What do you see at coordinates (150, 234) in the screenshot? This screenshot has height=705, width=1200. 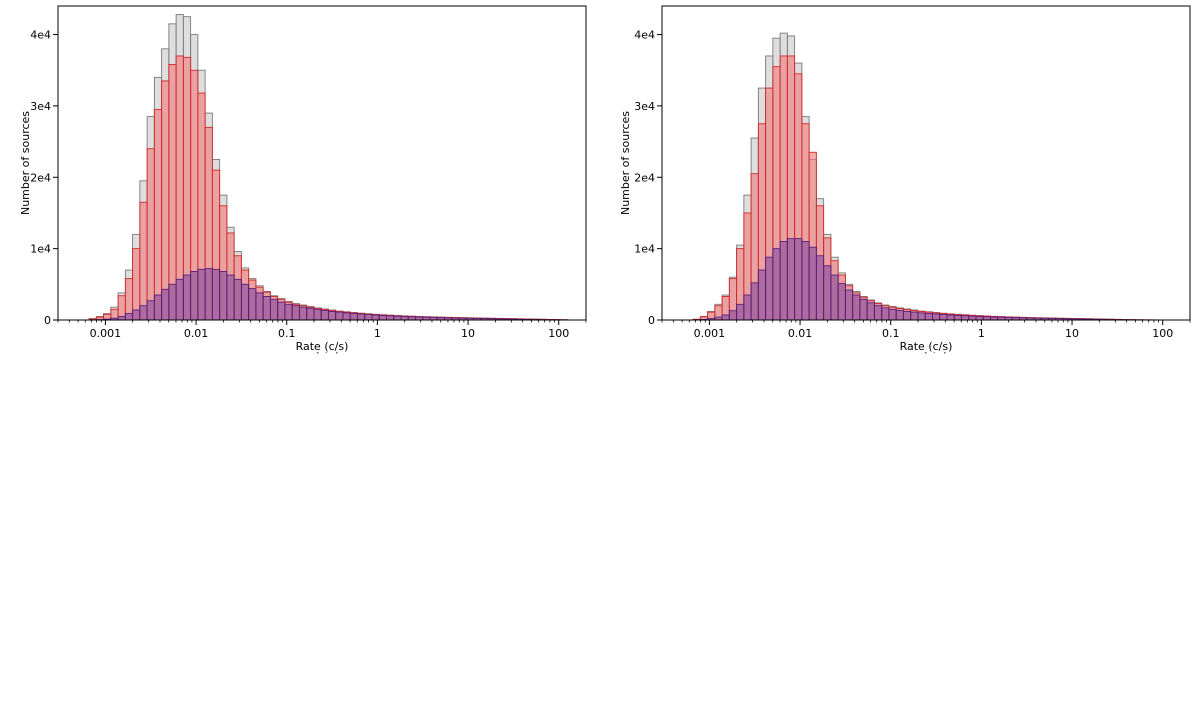 I see `bar-s1-b12` at bounding box center [150, 234].